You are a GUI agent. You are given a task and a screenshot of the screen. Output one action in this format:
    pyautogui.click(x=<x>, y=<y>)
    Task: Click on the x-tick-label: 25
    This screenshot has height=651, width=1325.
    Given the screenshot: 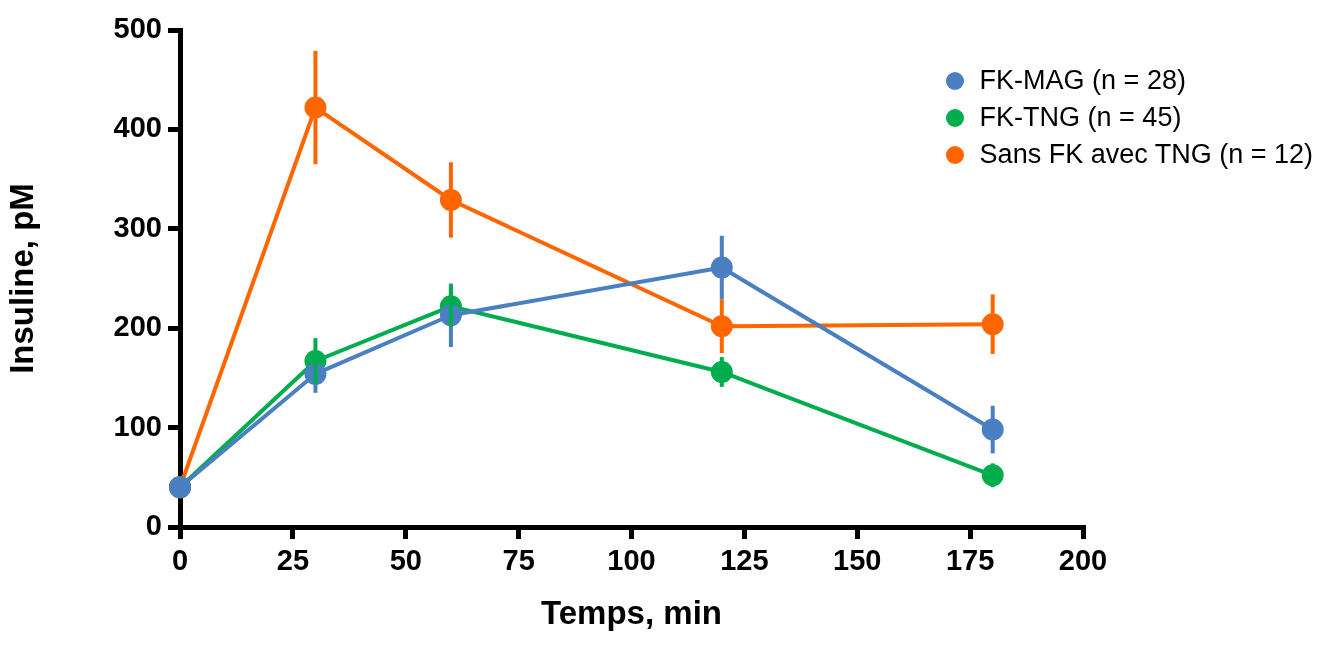 What is the action you would take?
    pyautogui.click(x=293, y=560)
    